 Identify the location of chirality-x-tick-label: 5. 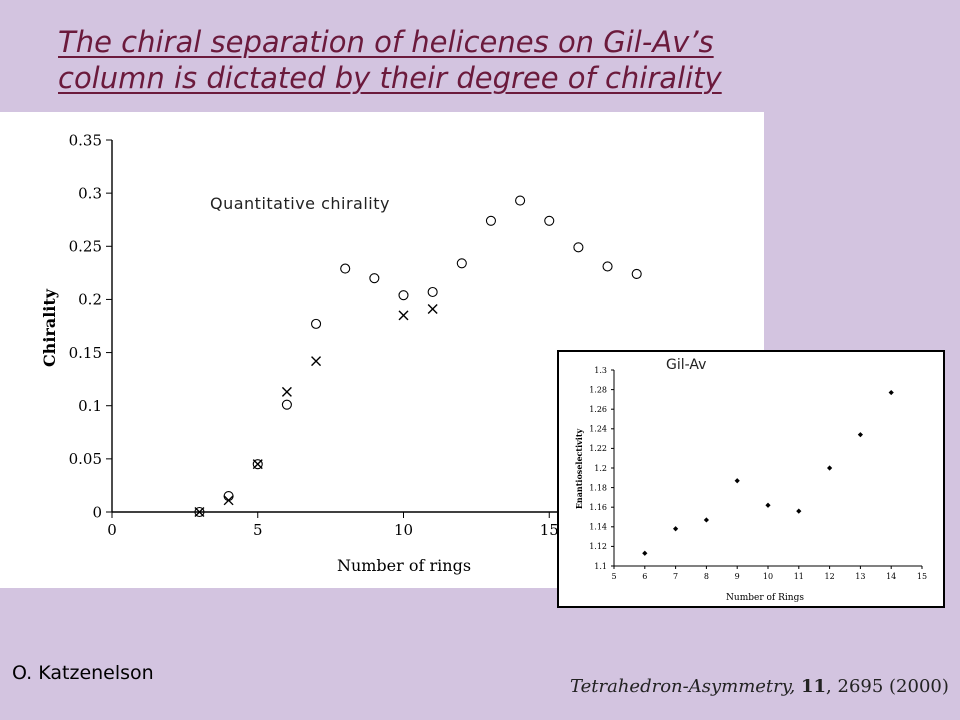
(258, 530).